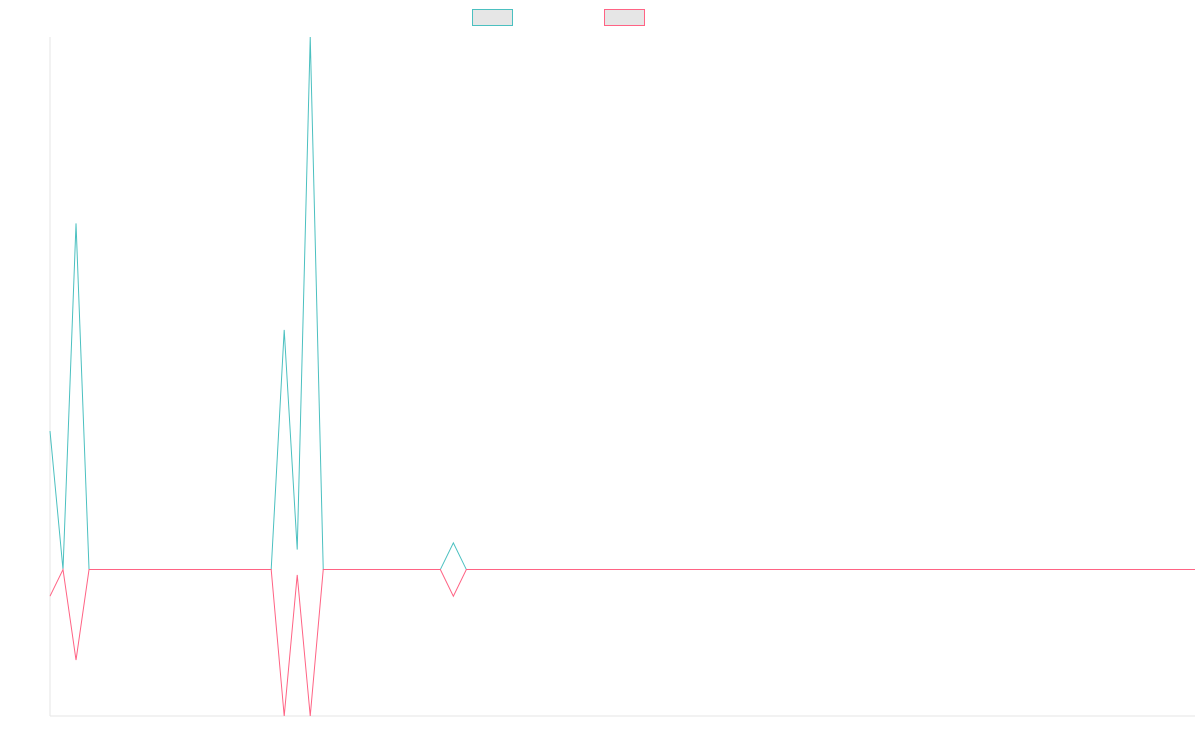 Image resolution: width=1200 pixels, height=750 pixels. Describe the element at coordinates (558, 17) in the screenshot. I see `legend` at that location.